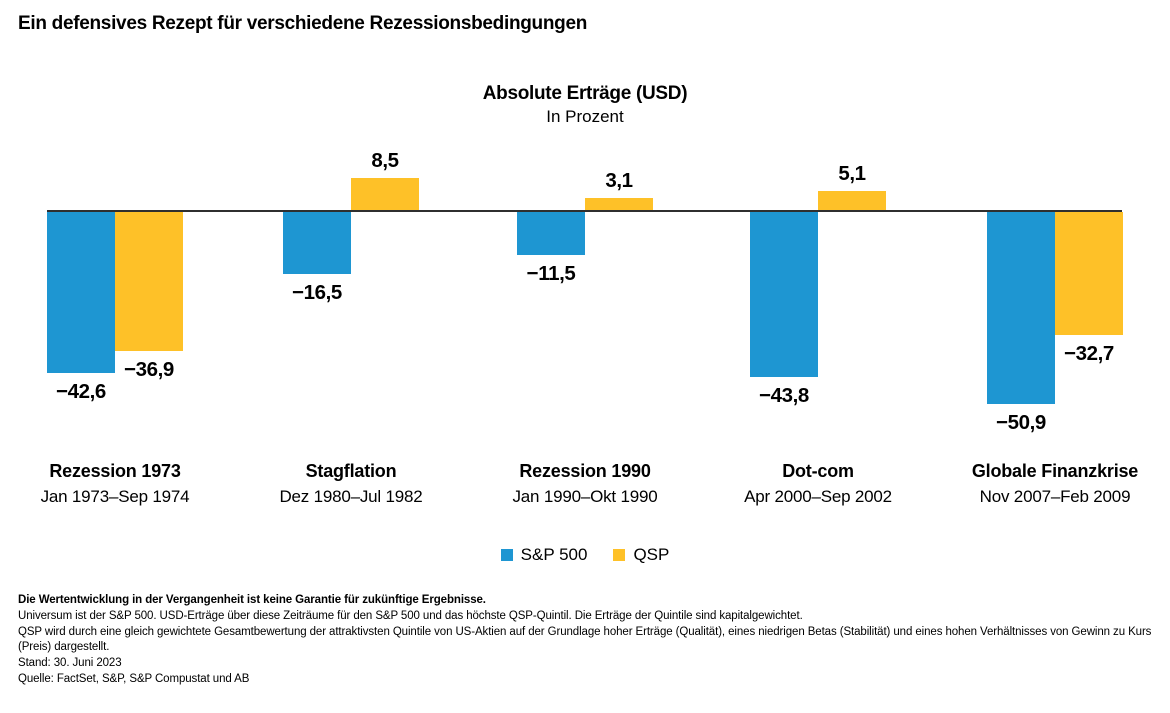  I want to click on value-label-qsp-0: −36,9, so click(149, 369).